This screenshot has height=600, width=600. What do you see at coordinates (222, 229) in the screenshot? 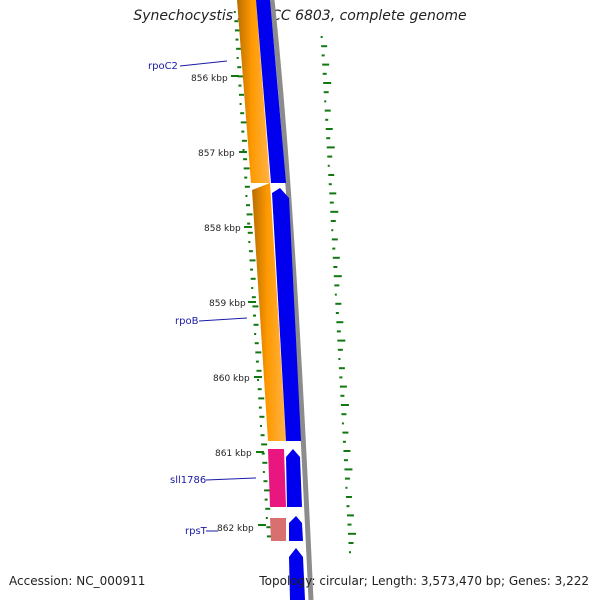
I see `tick-label: 858 kbp` at bounding box center [222, 229].